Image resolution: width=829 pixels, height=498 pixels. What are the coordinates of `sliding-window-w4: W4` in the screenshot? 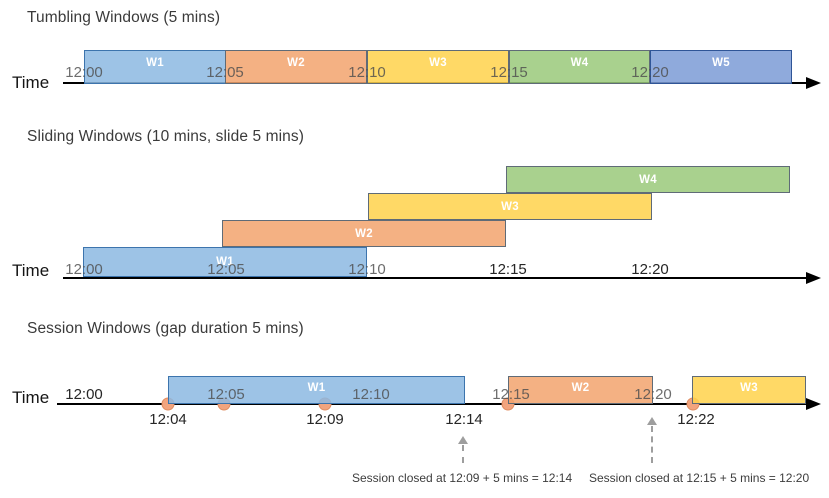 It's located at (648, 179).